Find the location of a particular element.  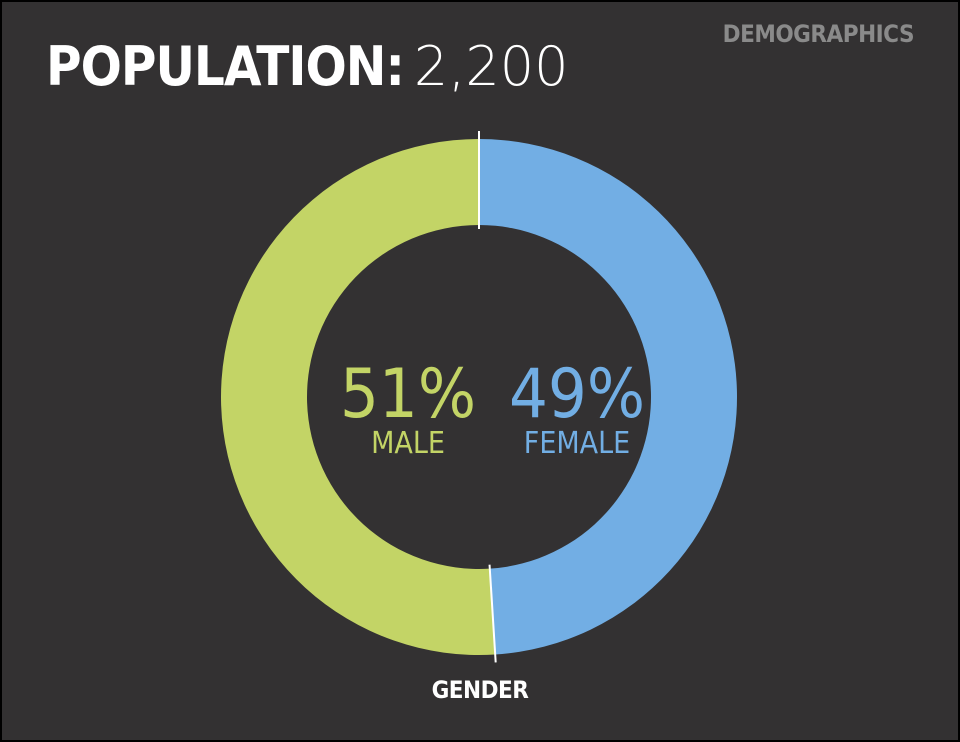

section-label: DEMOGRAPHICS is located at coordinates (818, 34).